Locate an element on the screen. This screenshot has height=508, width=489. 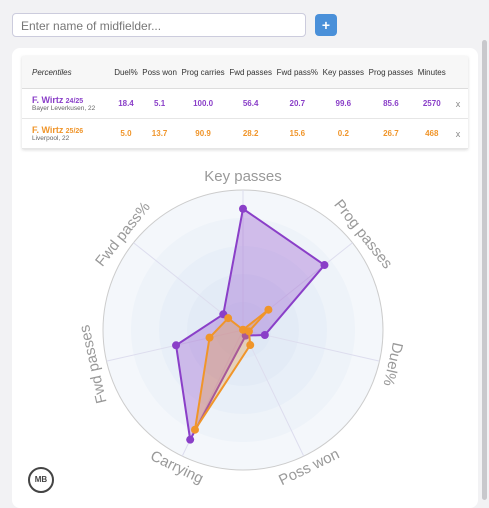
header-cell: Percentiles is located at coordinates (67, 72).